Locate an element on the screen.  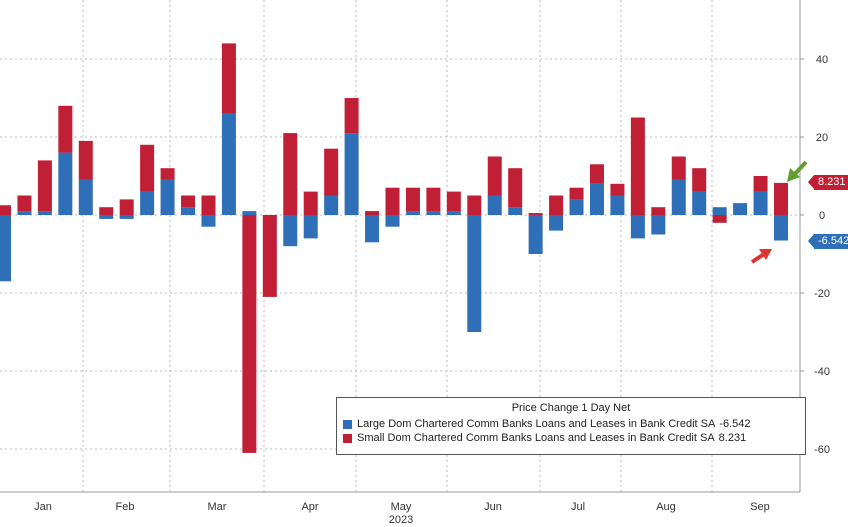
y-tick-label: 0 is located at coordinates (822, 216).